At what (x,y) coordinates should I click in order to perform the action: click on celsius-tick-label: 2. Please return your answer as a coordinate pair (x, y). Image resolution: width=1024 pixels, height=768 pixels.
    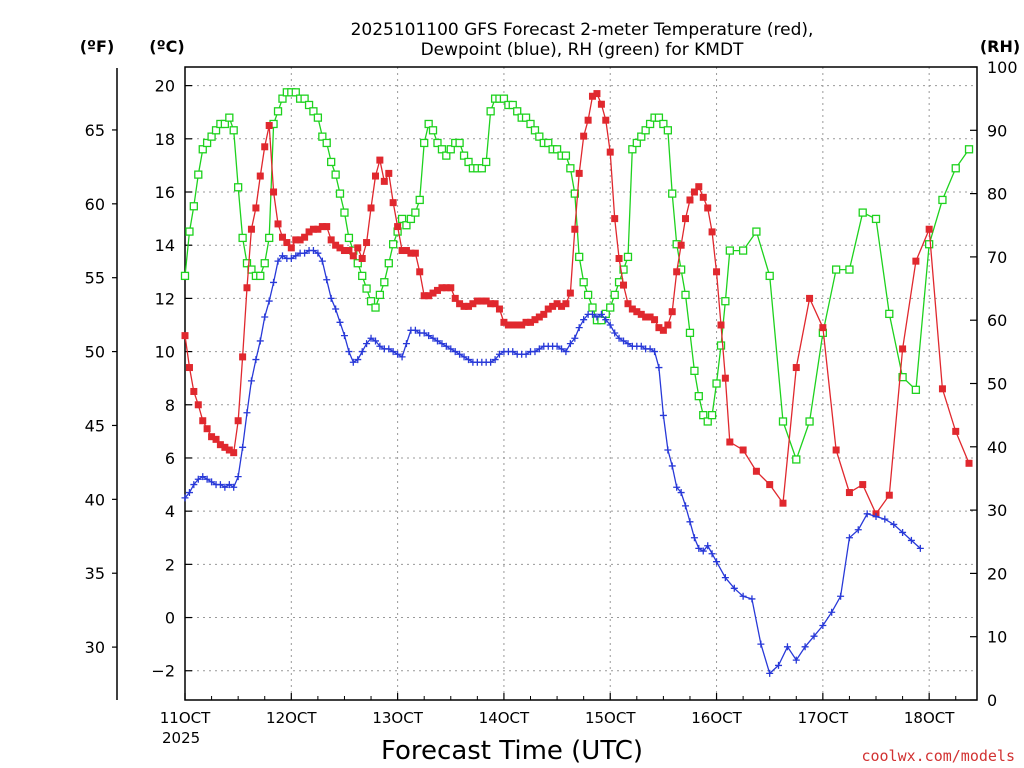
    Looking at the image, I should click on (170, 564).